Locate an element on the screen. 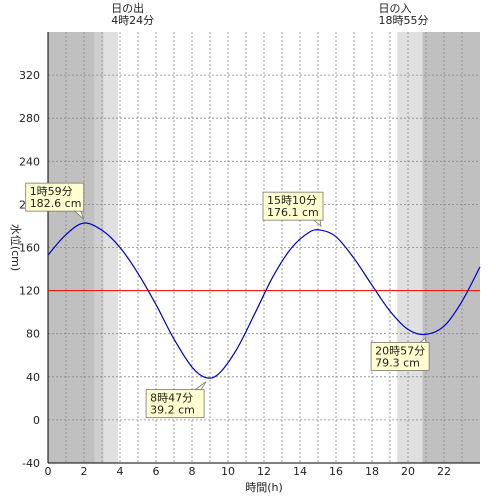 Image resolution: width=496 pixels, height=496 pixels. callout-time: 1時59分 is located at coordinates (51, 191).